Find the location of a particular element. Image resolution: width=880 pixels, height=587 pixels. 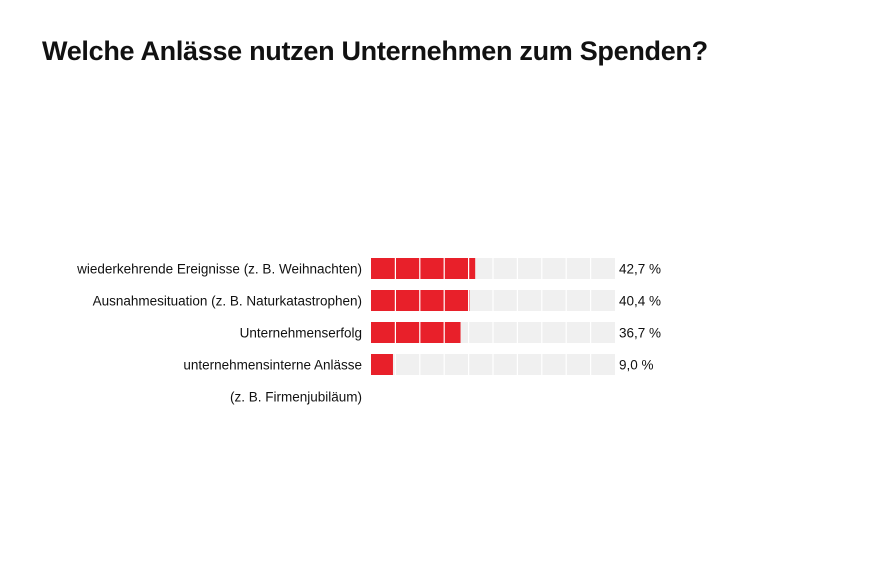

category-label: (z. B. Firmenjubiläum) is located at coordinates (296, 397).